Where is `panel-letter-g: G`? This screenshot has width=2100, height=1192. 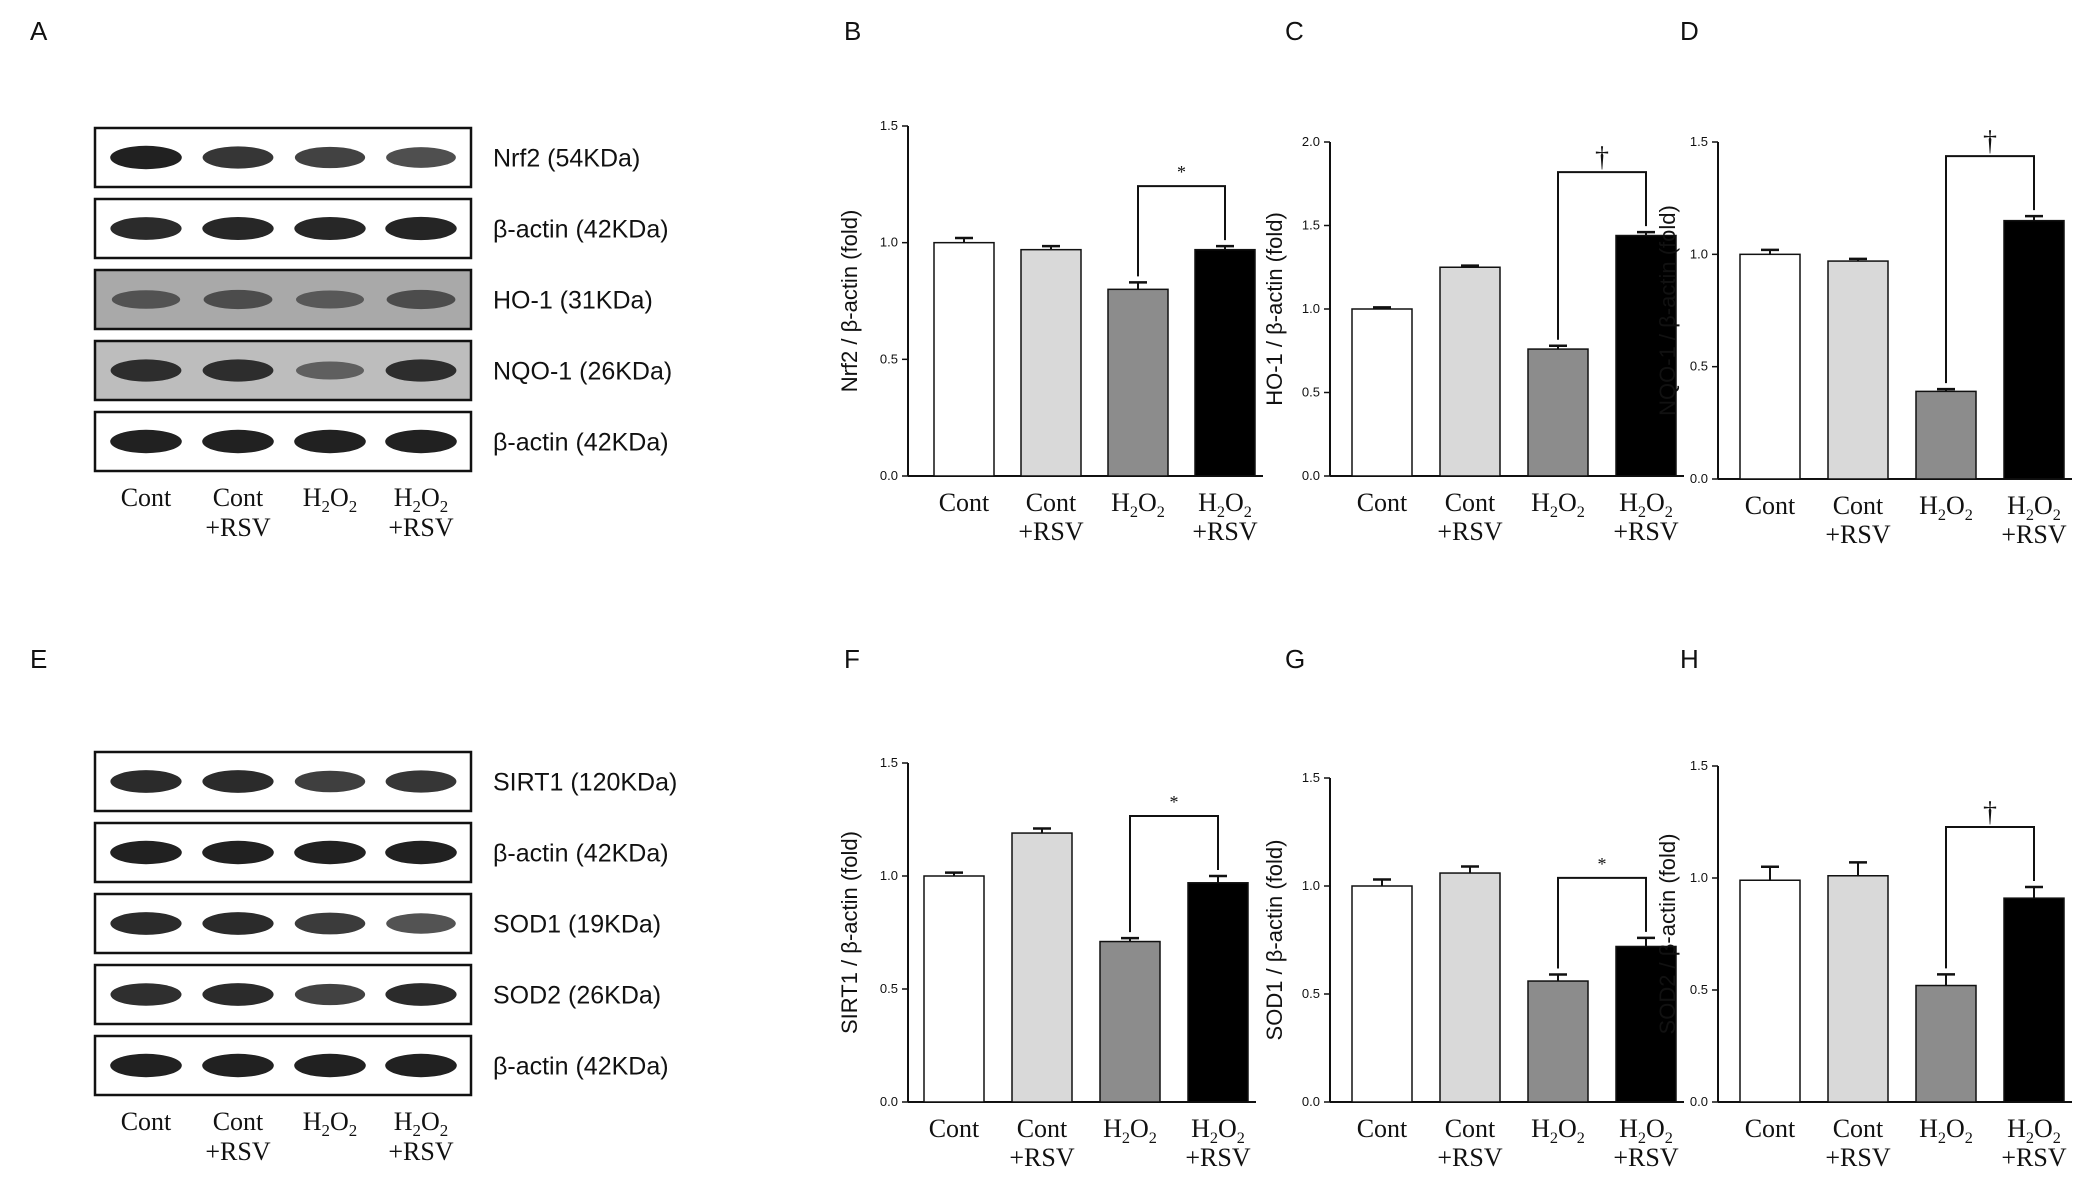
panel-letter-g: G is located at coordinates (1295, 659).